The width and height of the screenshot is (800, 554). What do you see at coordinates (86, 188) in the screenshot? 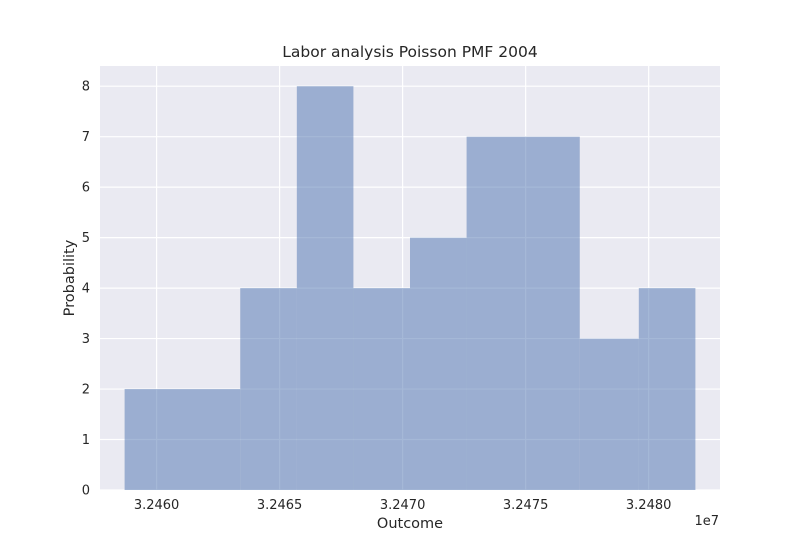
I see `y-tick-label: 6` at bounding box center [86, 188].